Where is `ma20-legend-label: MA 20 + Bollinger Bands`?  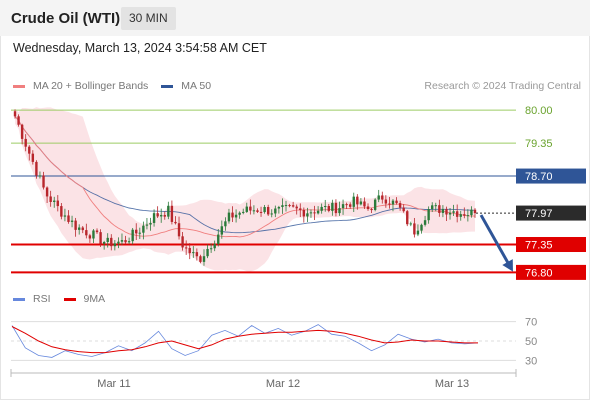 ma20-legend-label: MA 20 + Bollinger Bands is located at coordinates (91, 86).